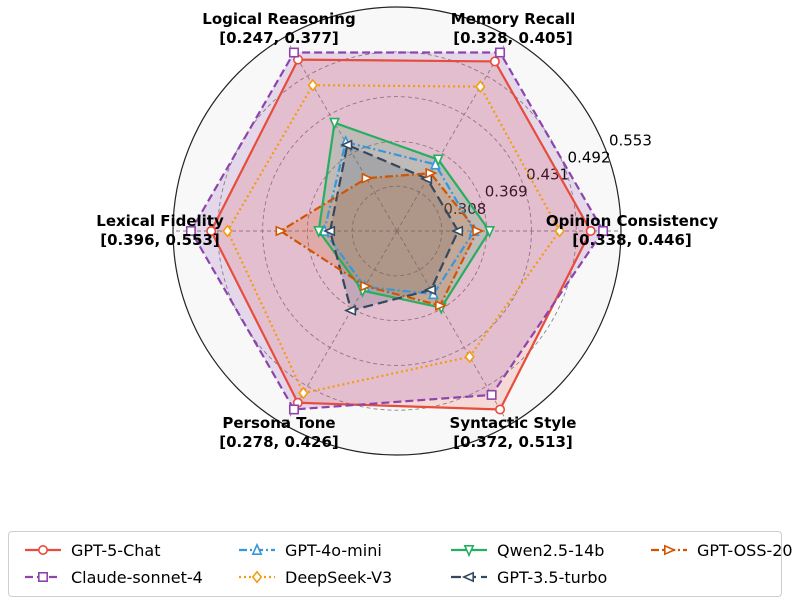 The height and width of the screenshot is (600, 793). What do you see at coordinates (589, 157) in the screenshot?
I see `radial-tick-label: 0.492` at bounding box center [589, 157].